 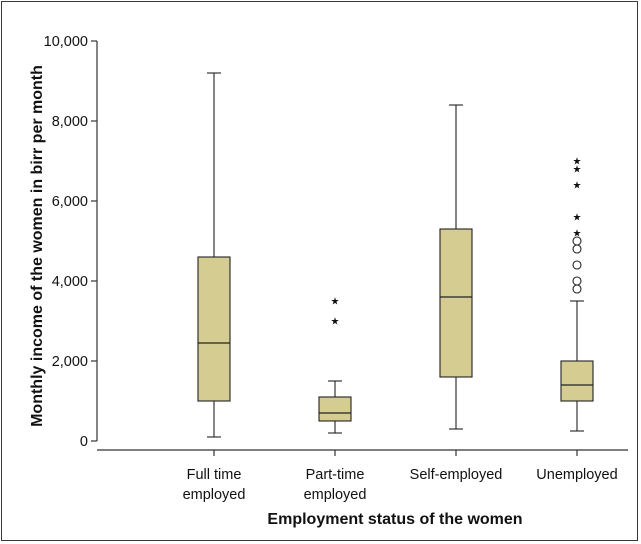 I want to click on y-tick-label: 8,000, so click(x=70, y=122).